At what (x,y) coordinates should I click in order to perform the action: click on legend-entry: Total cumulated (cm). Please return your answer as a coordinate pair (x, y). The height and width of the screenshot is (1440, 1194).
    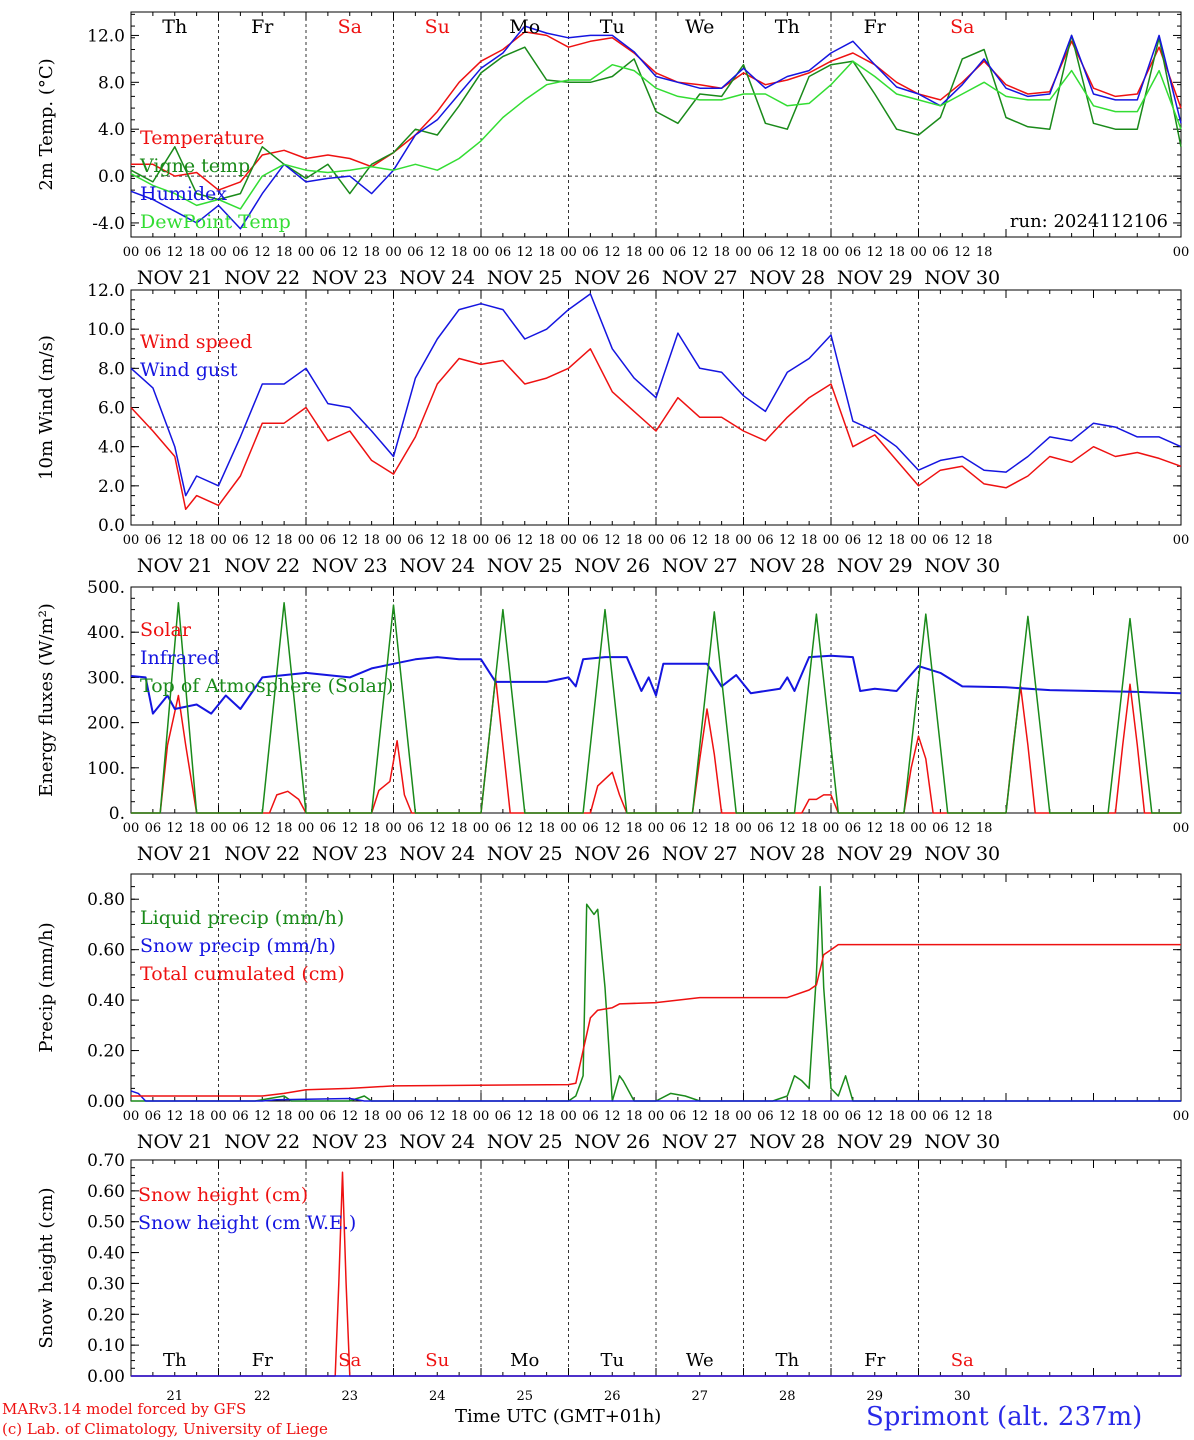
    Looking at the image, I should click on (242, 974).